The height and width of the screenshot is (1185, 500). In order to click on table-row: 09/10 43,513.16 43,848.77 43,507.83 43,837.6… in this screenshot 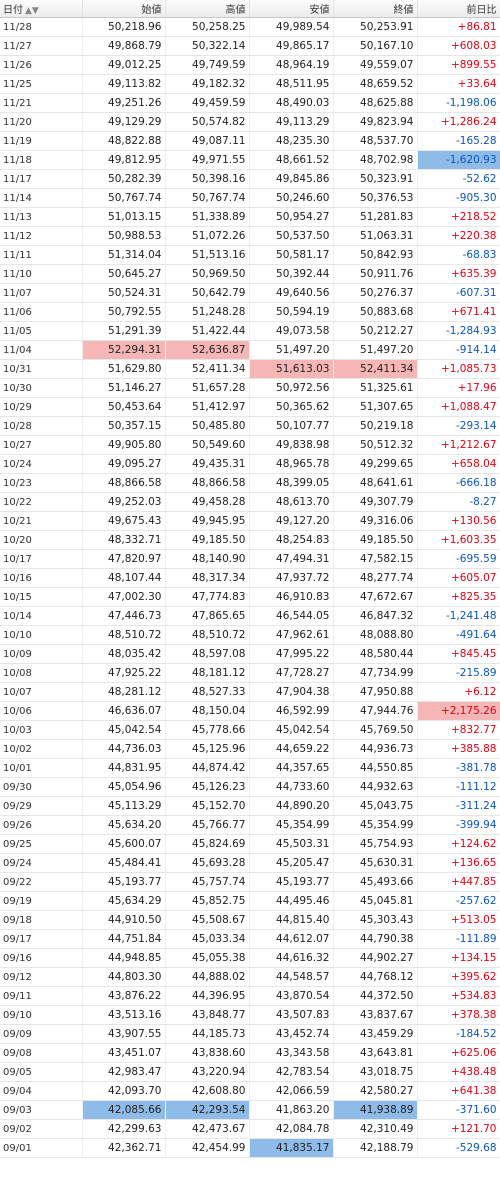, I will do `click(250, 1015)`.